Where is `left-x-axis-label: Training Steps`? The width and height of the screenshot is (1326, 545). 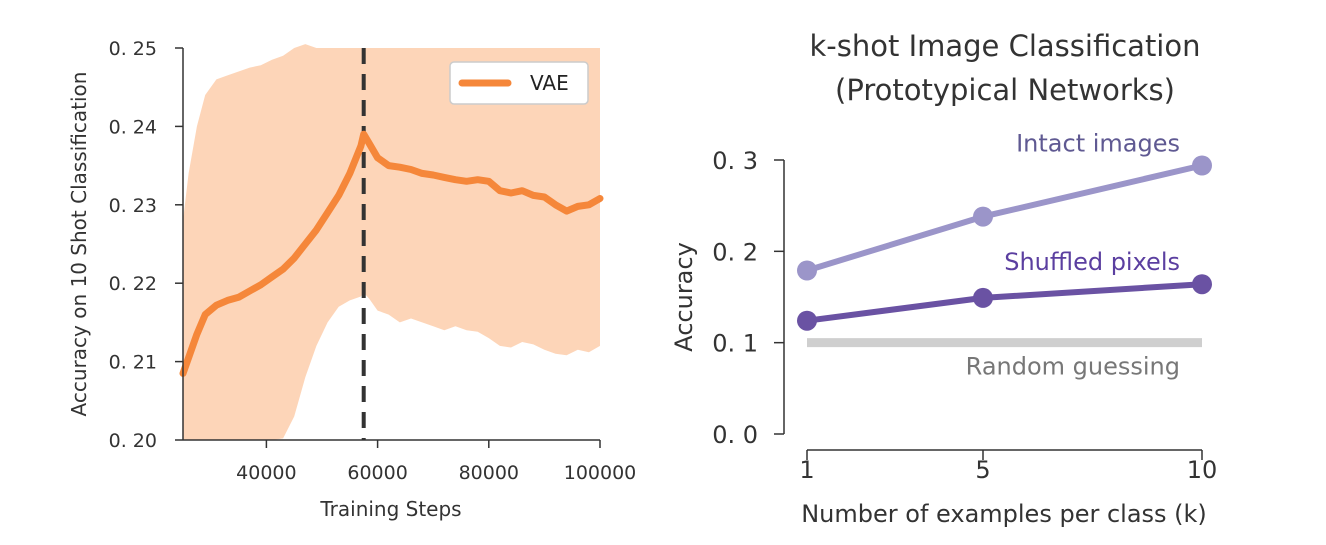 left-x-axis-label: Training Steps is located at coordinates (390, 509).